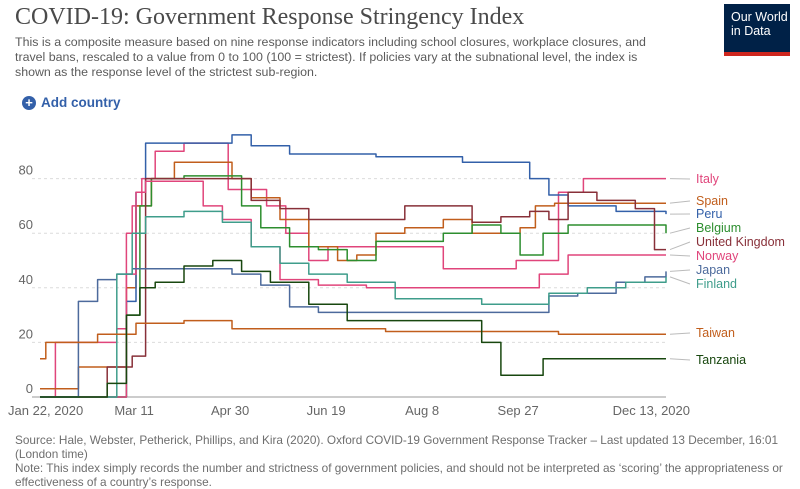  What do you see at coordinates (759, 17) in the screenshot?
I see `logo-line-1: Our World` at bounding box center [759, 17].